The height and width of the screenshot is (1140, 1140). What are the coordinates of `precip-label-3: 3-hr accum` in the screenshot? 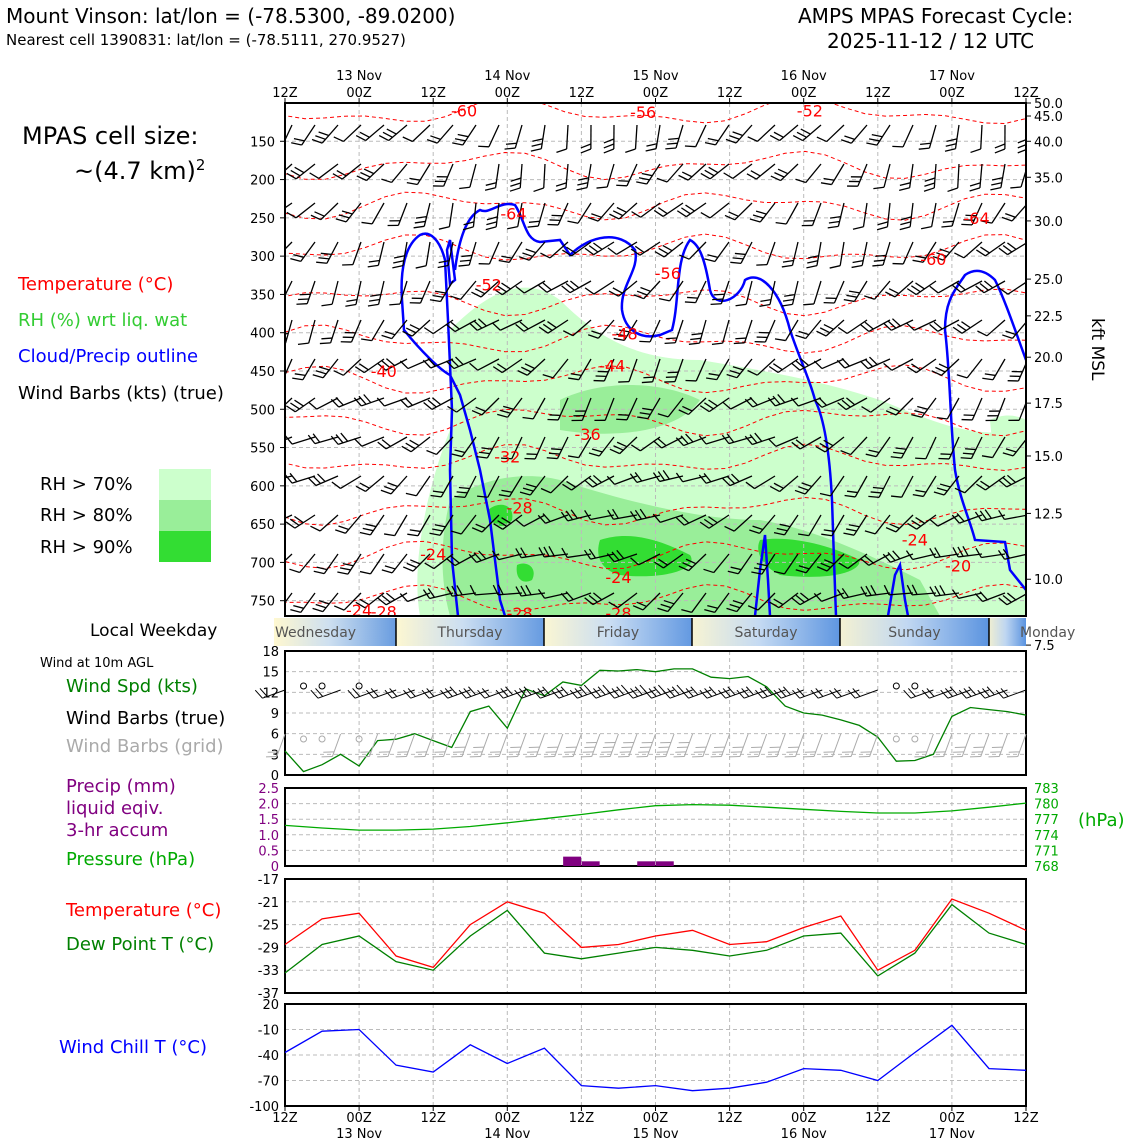 It's located at (117, 830).